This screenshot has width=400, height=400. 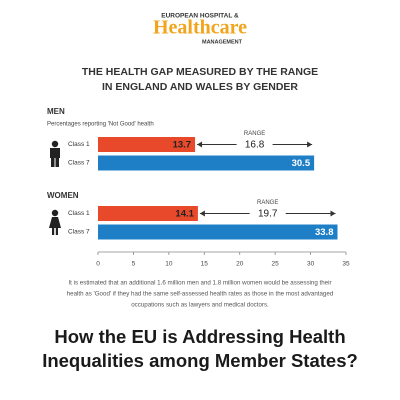 I want to click on x-tick-label: 5, so click(x=134, y=264).